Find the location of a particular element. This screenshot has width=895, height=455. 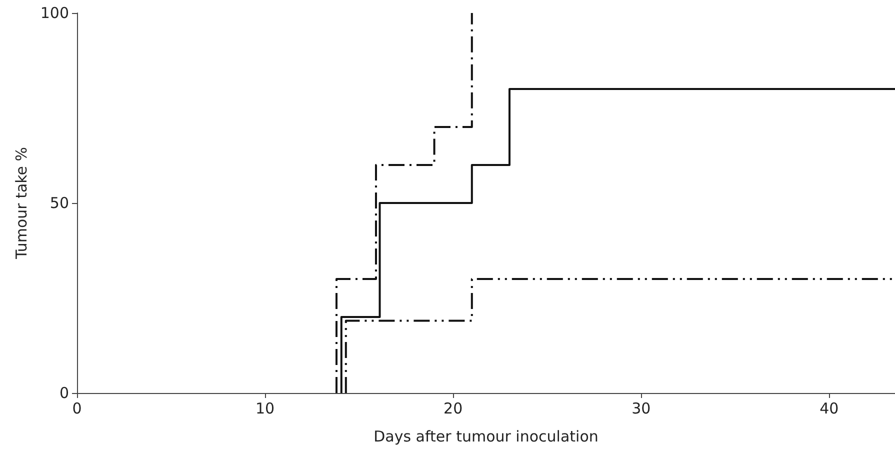

y-tick-label: 0 is located at coordinates (64, 393).